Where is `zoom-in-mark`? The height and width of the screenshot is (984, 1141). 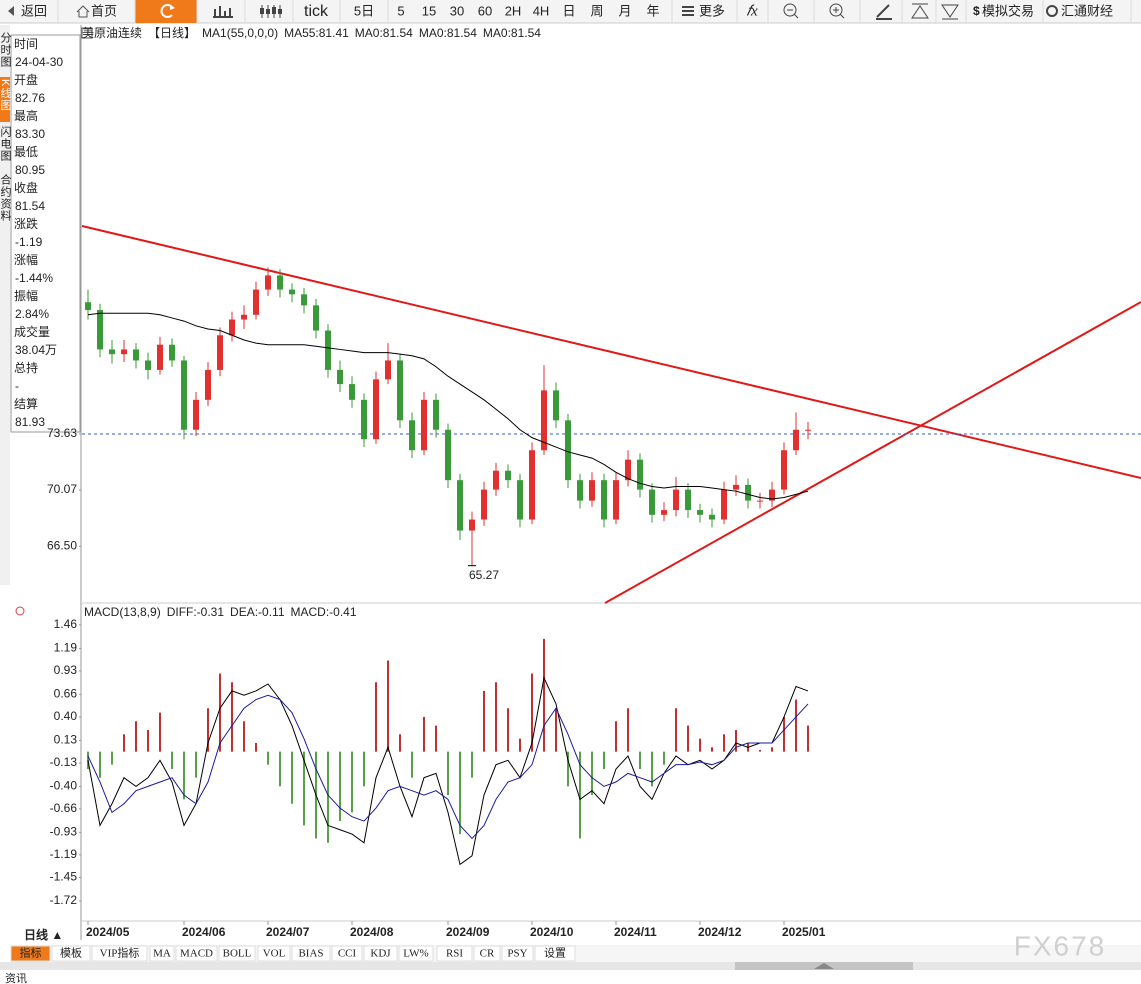 zoom-in-mark is located at coordinates (839, 13).